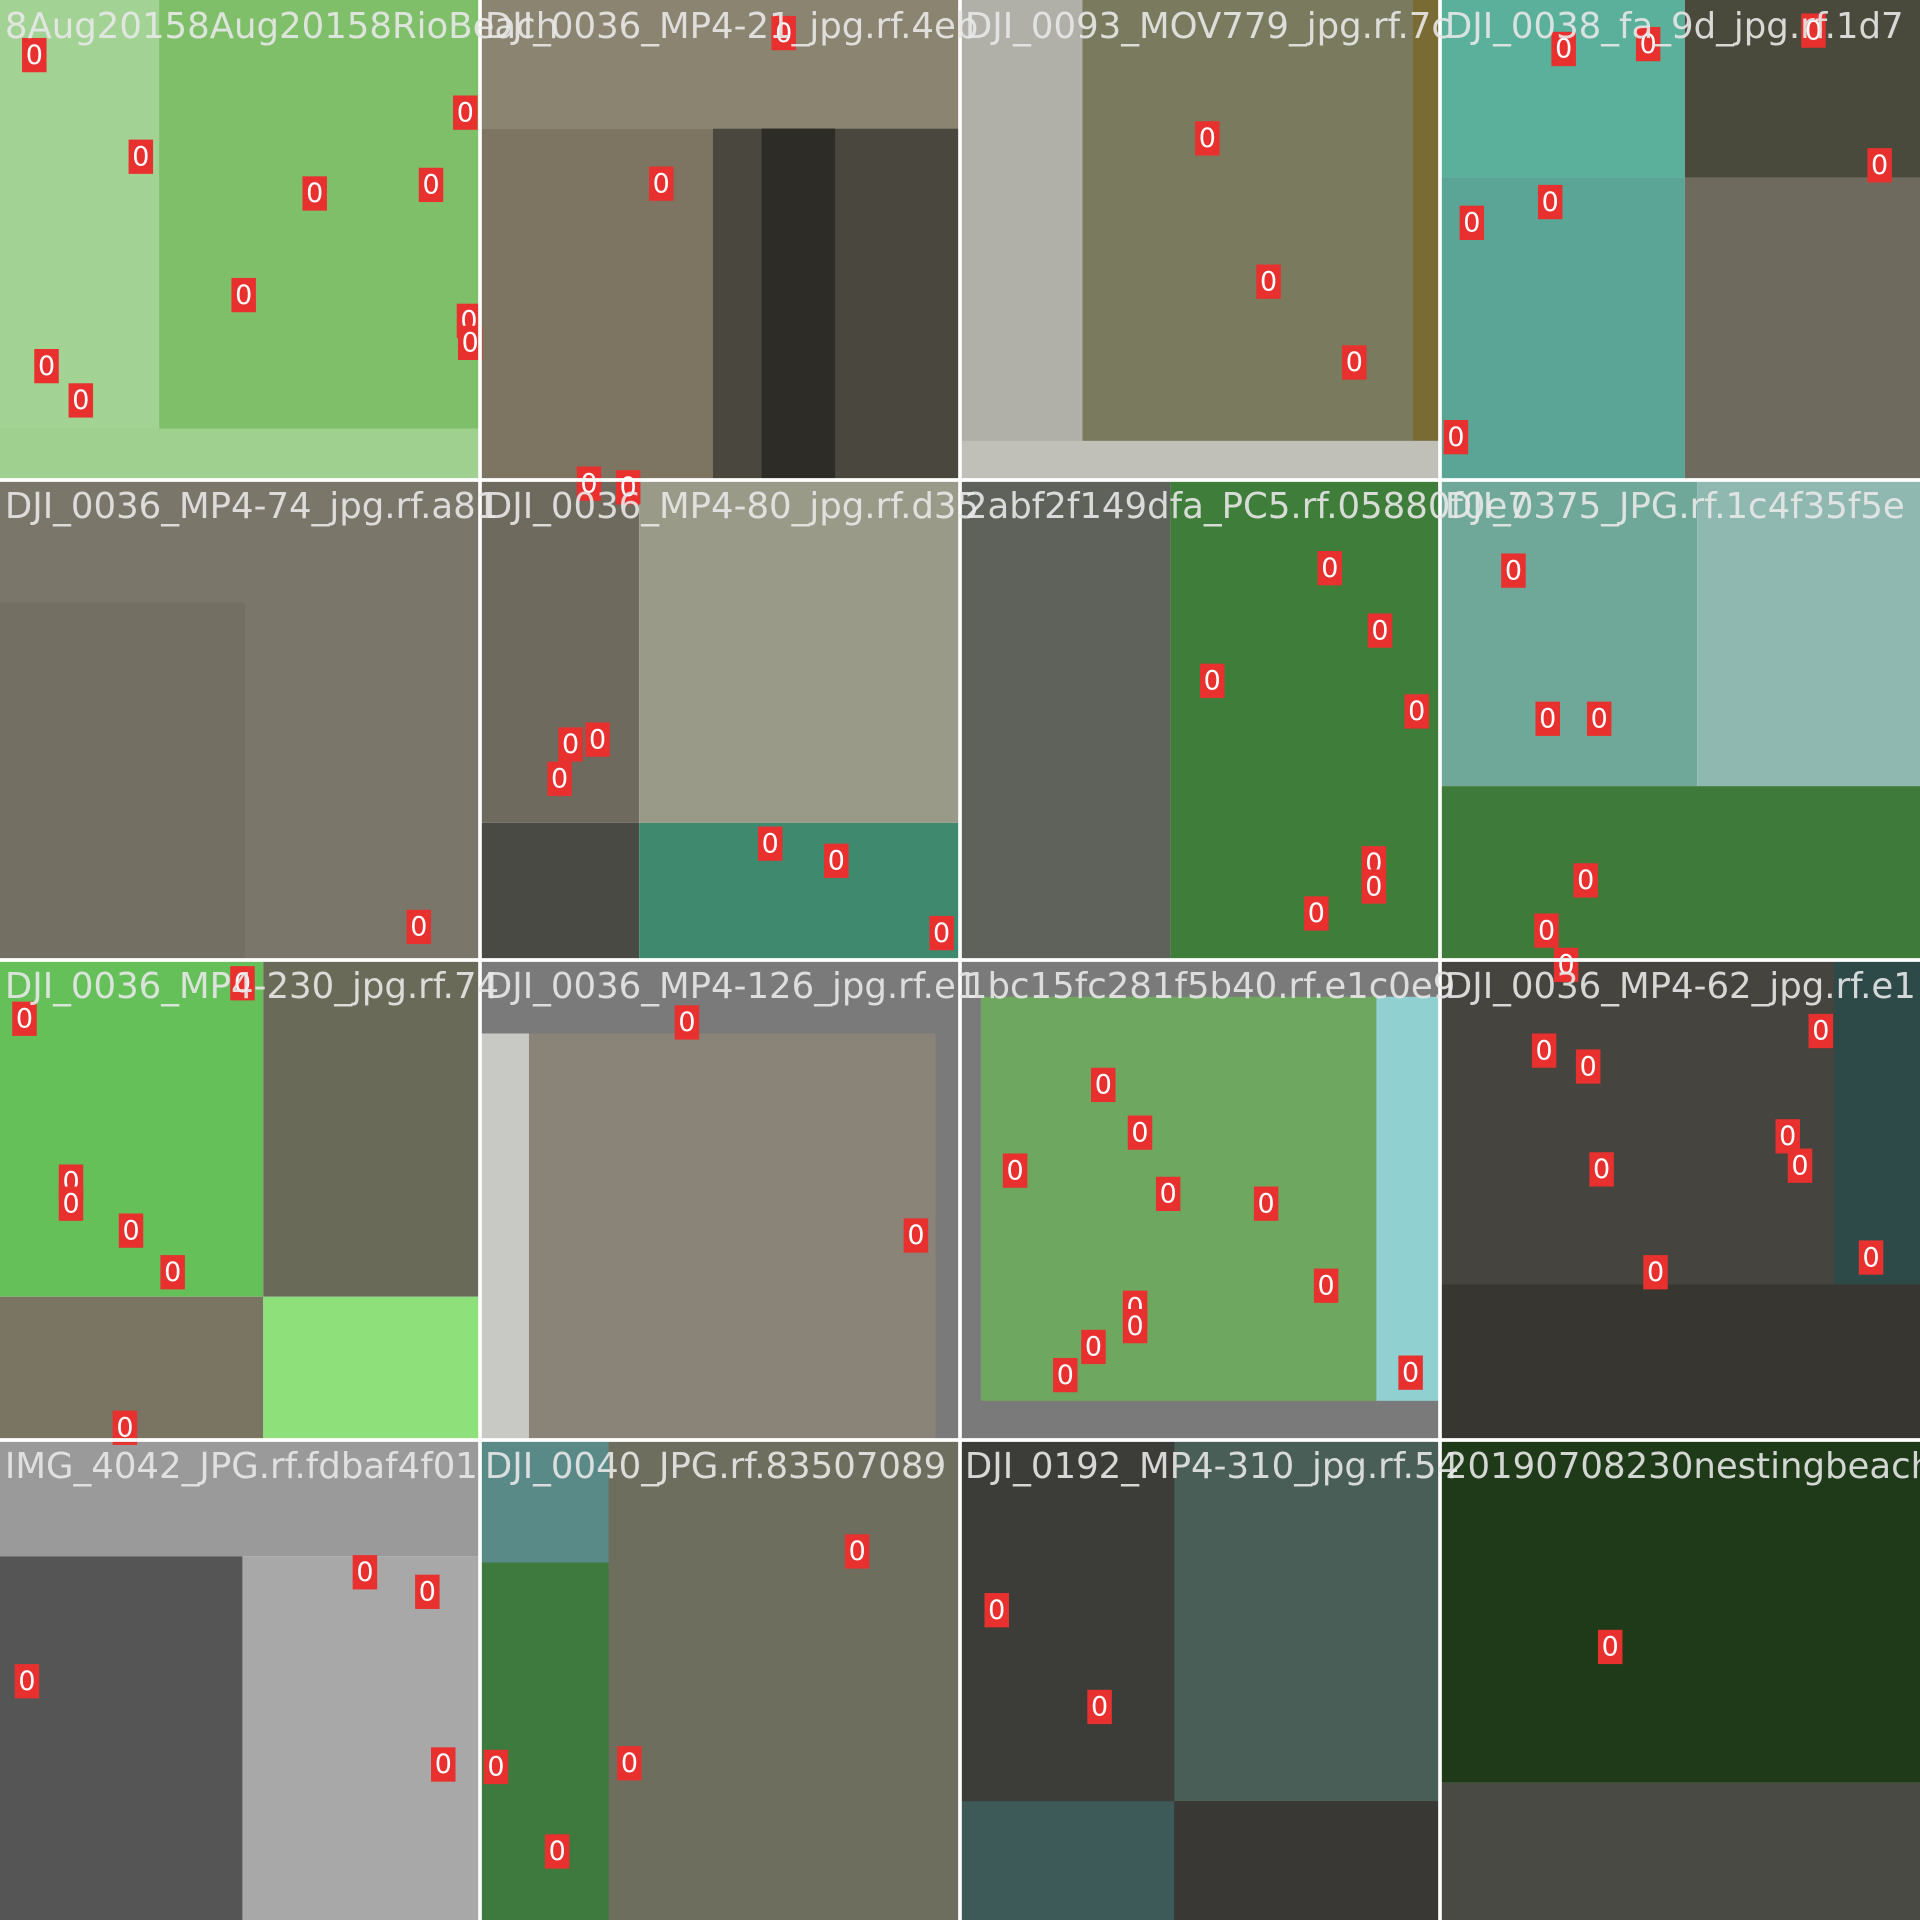 The image size is (1920, 1920). What do you see at coordinates (1212, 1466) in the screenshot?
I see `filename: DJI_0192_MP4-310_jpg.rf.54` at bounding box center [1212, 1466].